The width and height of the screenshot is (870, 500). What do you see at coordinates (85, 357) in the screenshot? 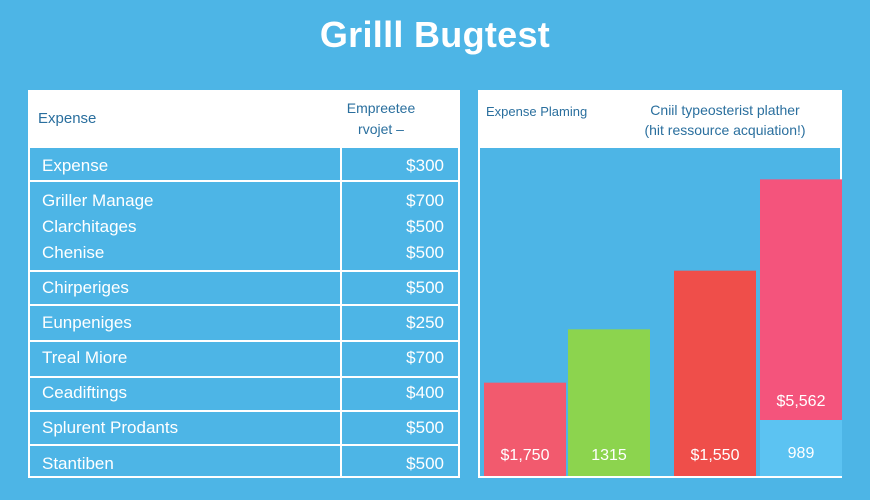
I see `row-label-6: Treal Miore` at bounding box center [85, 357].